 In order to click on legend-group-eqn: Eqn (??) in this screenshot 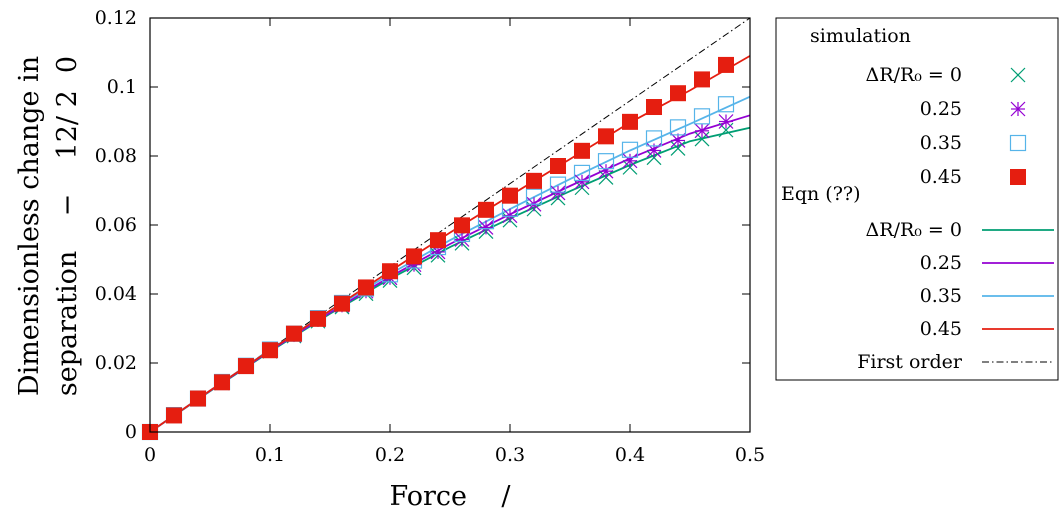, I will do `click(821, 194)`.